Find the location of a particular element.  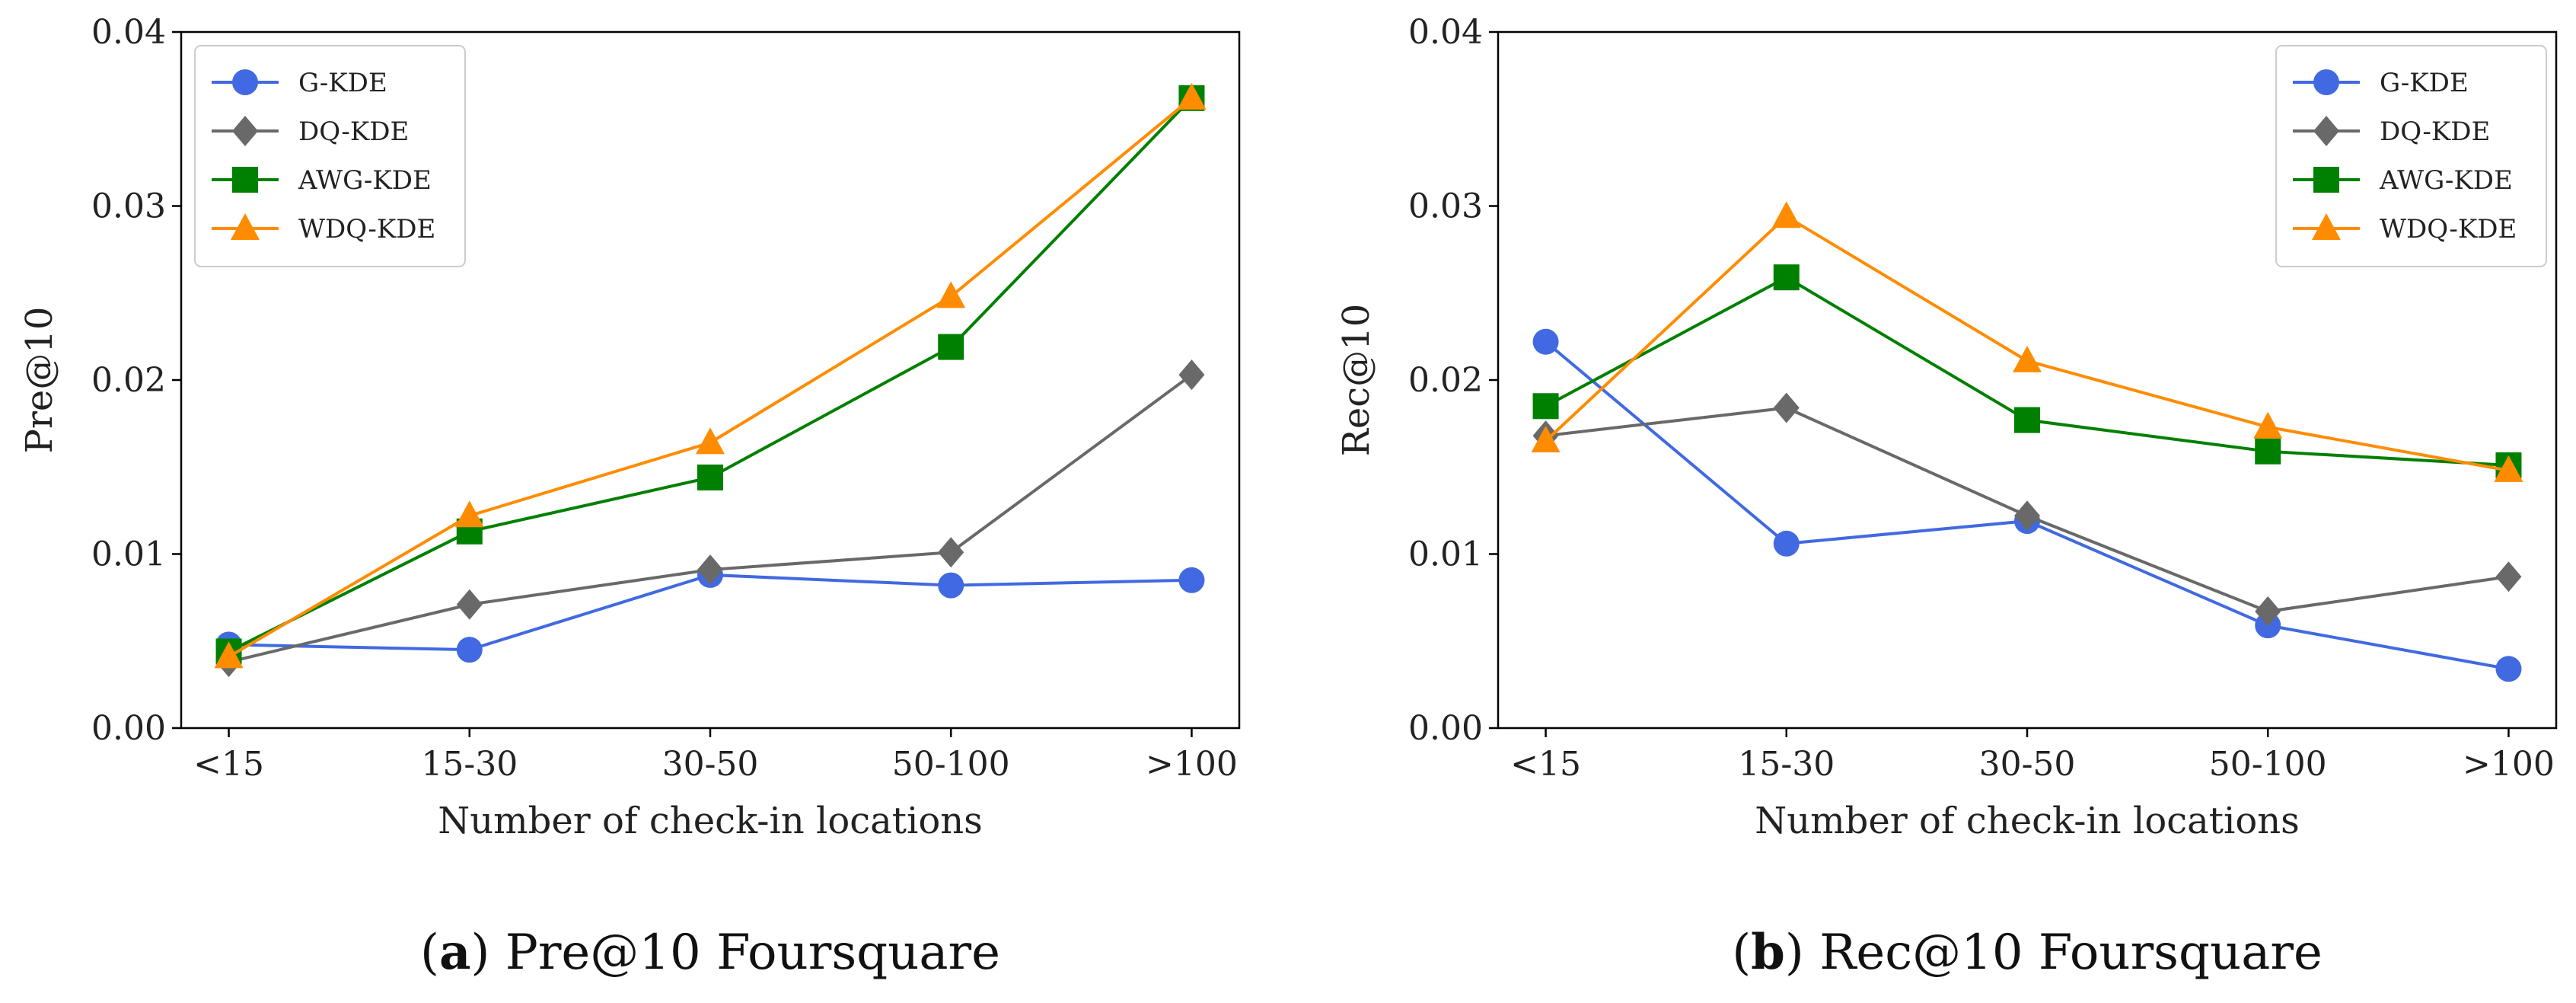

series-awg-kde is located at coordinates (2027, 371).